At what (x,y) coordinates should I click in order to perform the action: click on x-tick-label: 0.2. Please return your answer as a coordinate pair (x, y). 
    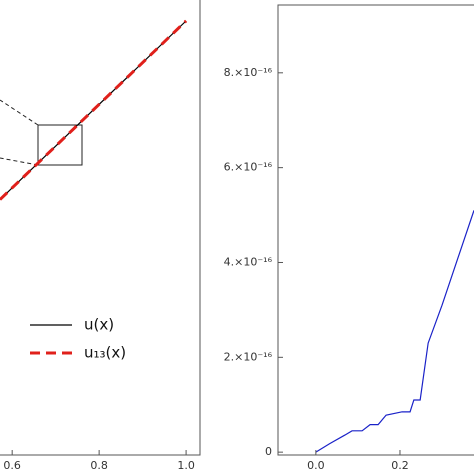
    Looking at the image, I should click on (400, 465).